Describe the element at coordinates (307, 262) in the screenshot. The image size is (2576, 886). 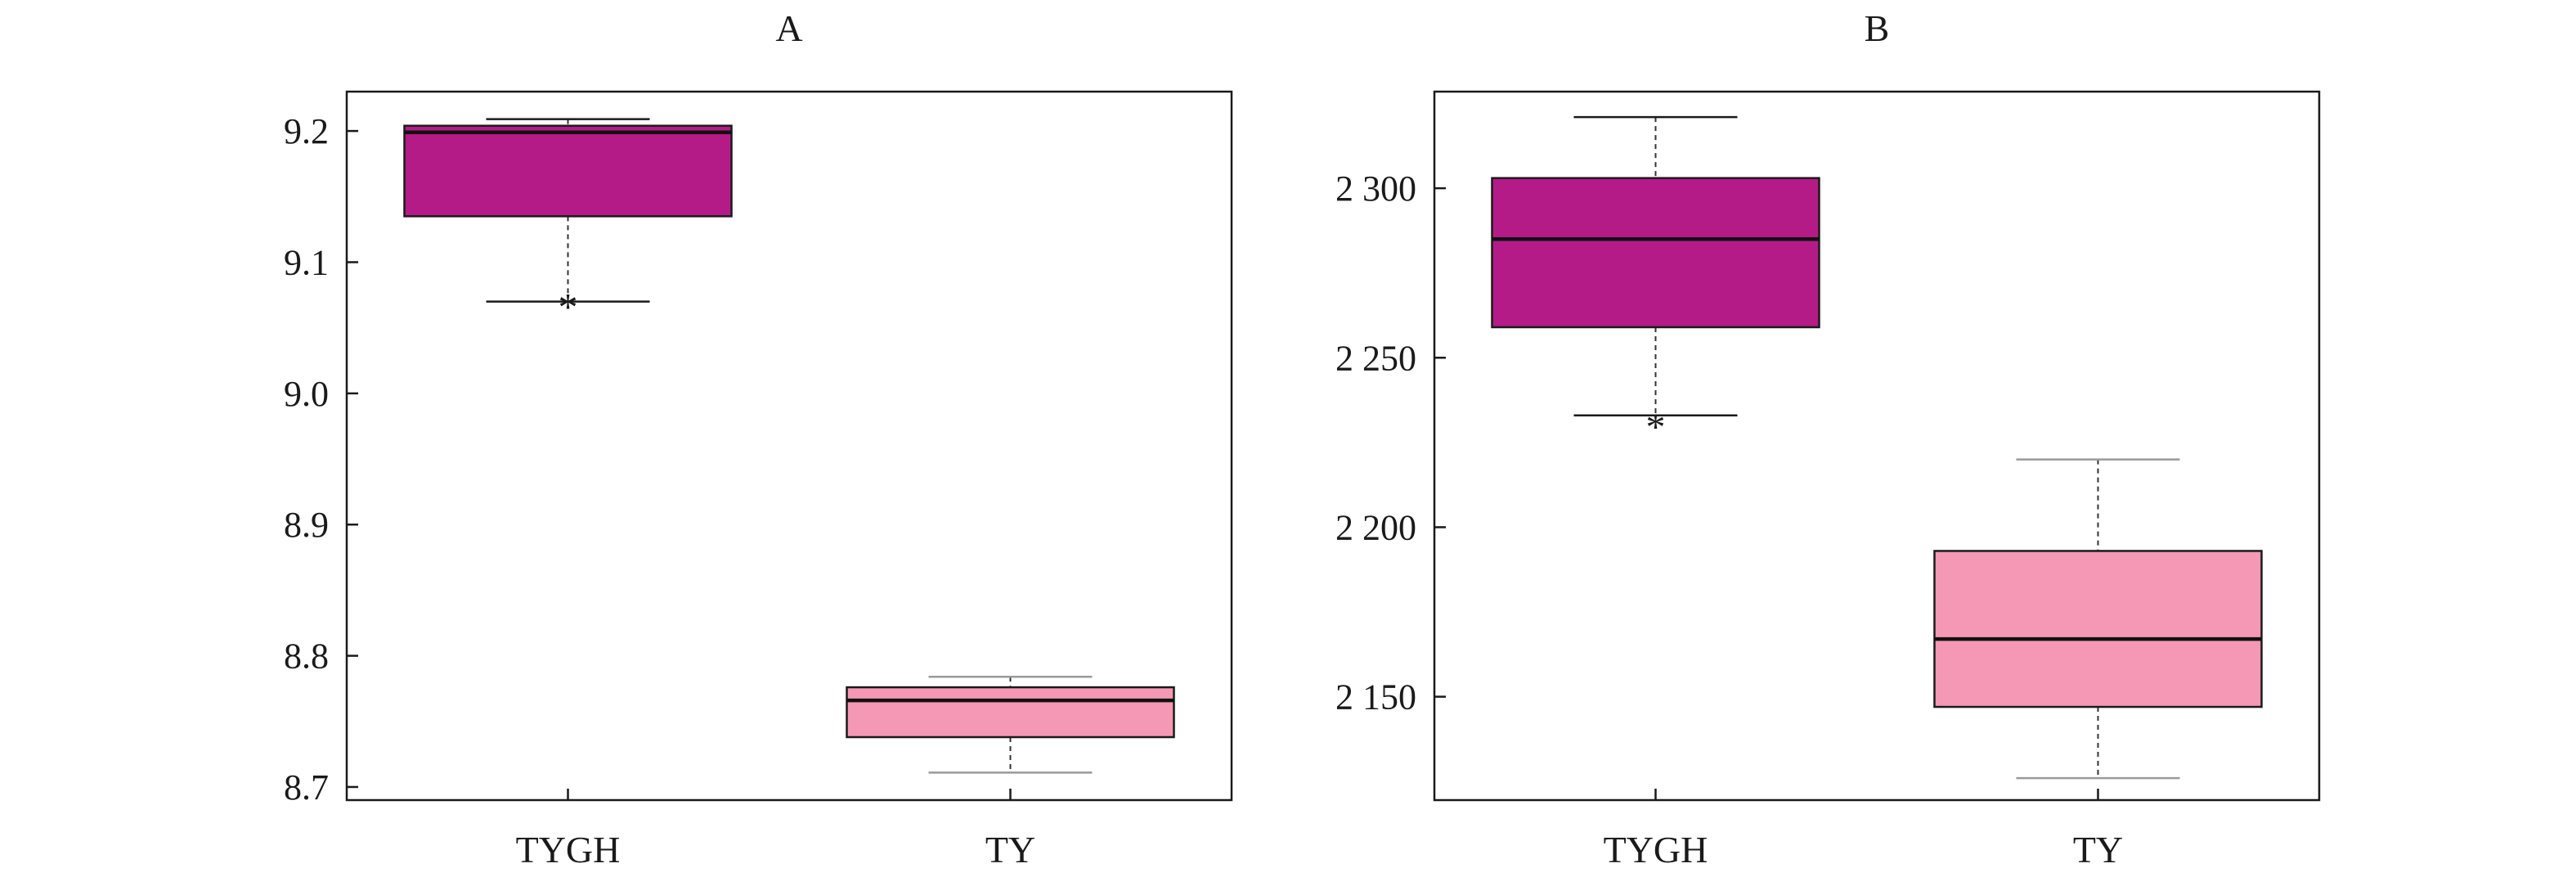
I see `y-tick-label: 9.1` at that location.